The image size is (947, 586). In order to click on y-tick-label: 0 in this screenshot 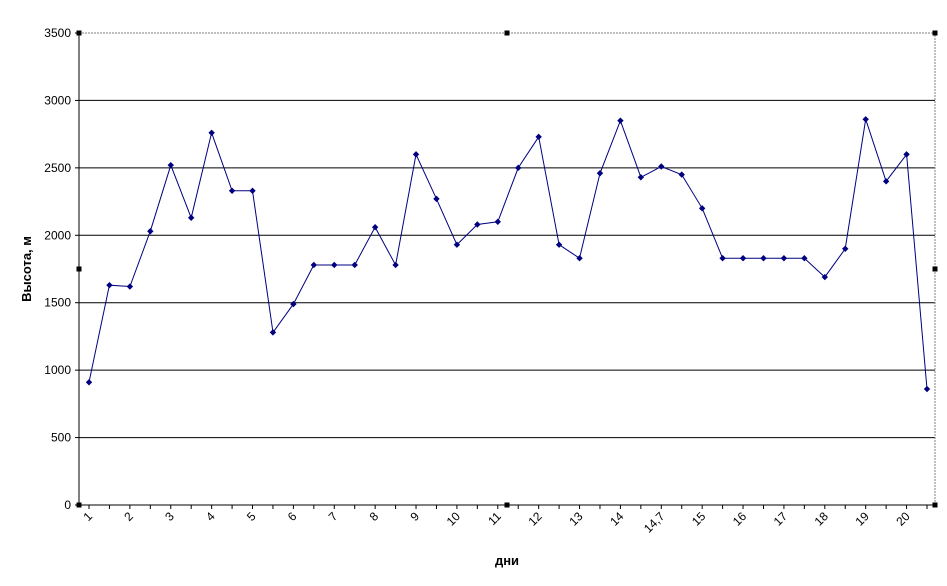, I will do `click(67, 505)`.